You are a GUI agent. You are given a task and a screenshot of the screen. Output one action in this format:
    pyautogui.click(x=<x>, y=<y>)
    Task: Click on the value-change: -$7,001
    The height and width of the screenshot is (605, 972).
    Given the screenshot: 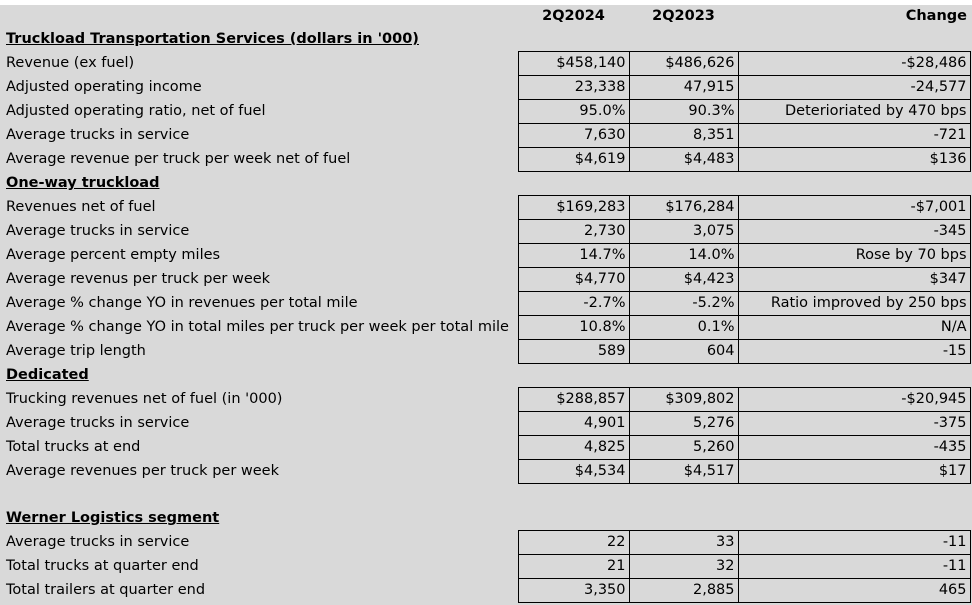 What is the action you would take?
    pyautogui.click(x=854, y=207)
    